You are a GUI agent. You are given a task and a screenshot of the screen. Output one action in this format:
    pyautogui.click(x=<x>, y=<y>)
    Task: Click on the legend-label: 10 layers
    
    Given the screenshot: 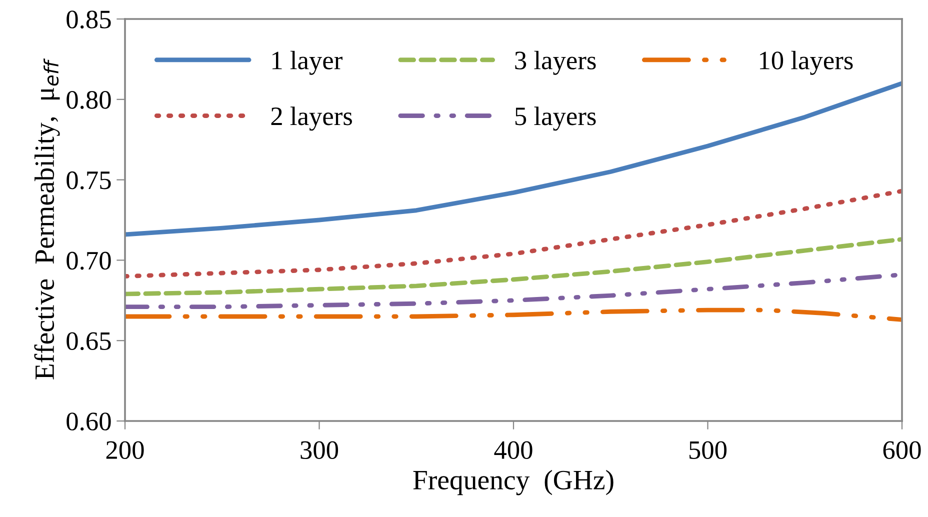 What is the action you would take?
    pyautogui.click(x=806, y=62)
    